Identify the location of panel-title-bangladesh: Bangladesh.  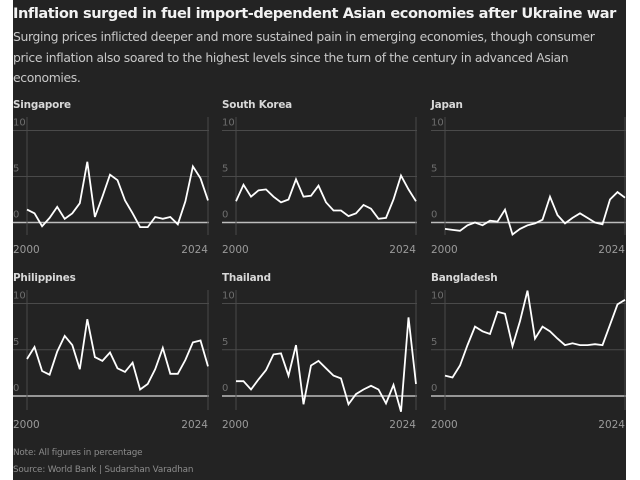
(464, 278).